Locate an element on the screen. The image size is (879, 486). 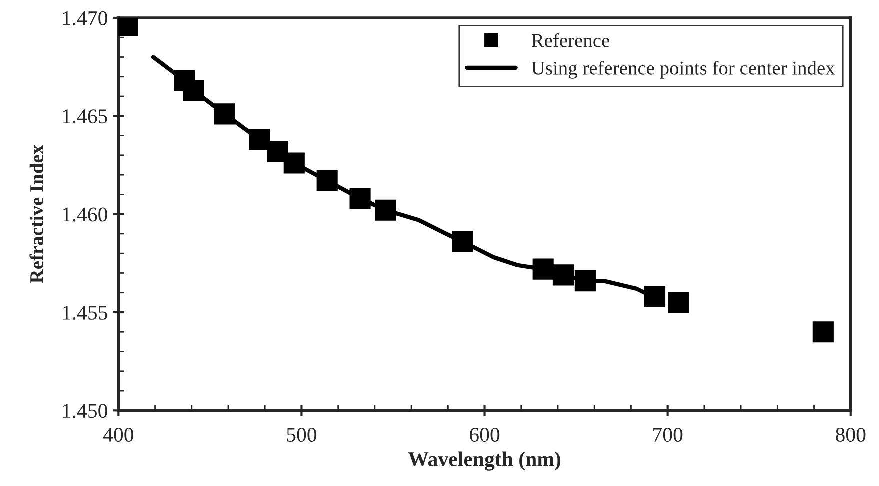
y-tick-label: 1.450 is located at coordinates (85, 411).